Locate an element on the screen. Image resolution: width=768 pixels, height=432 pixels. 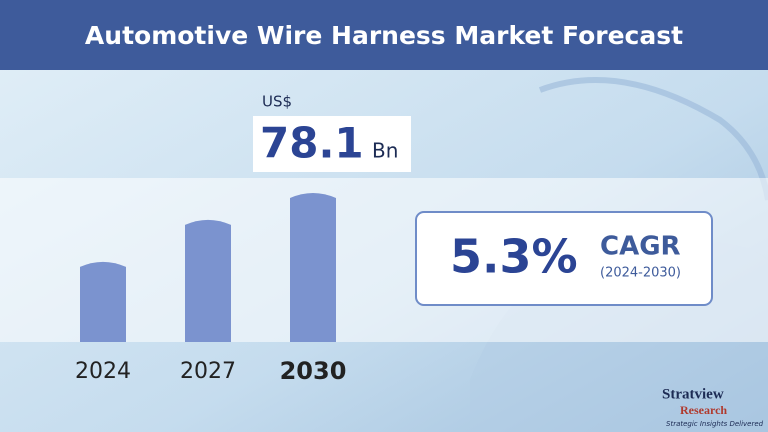
x-tick-label: 2024 is located at coordinates (103, 371).